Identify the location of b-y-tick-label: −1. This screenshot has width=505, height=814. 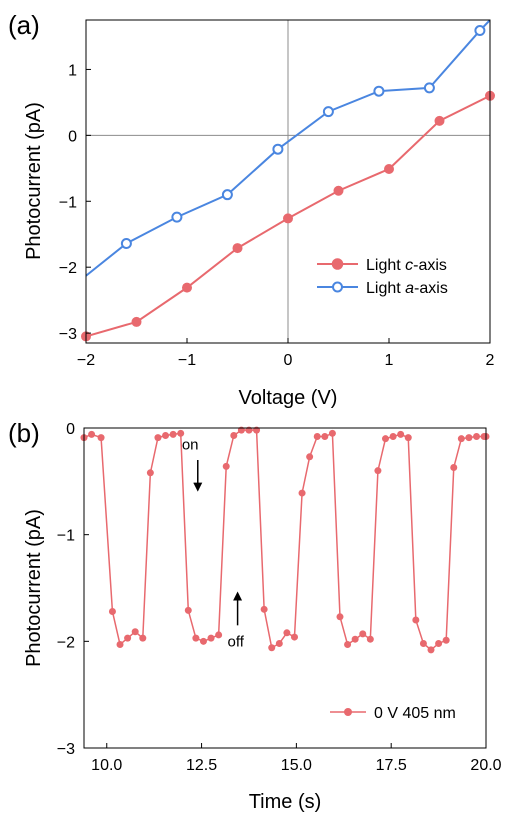
(66, 536).